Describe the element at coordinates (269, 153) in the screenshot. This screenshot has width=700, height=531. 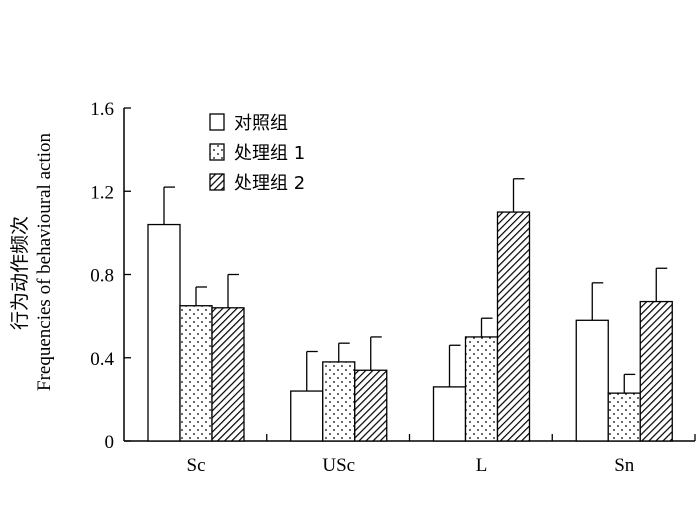
I see `legend-label-2: 处理组 1` at that location.